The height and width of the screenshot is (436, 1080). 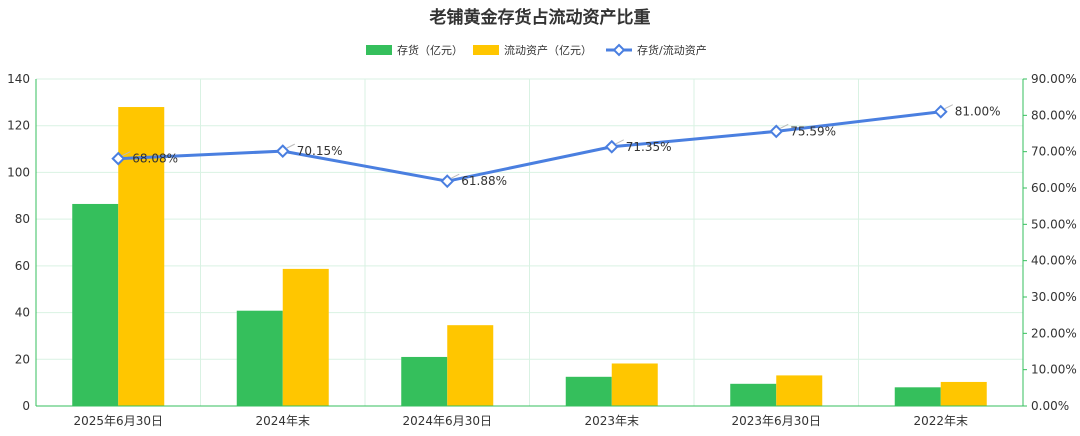 I want to click on y-right-tick-label: 80.00%, so click(x=1054, y=115).